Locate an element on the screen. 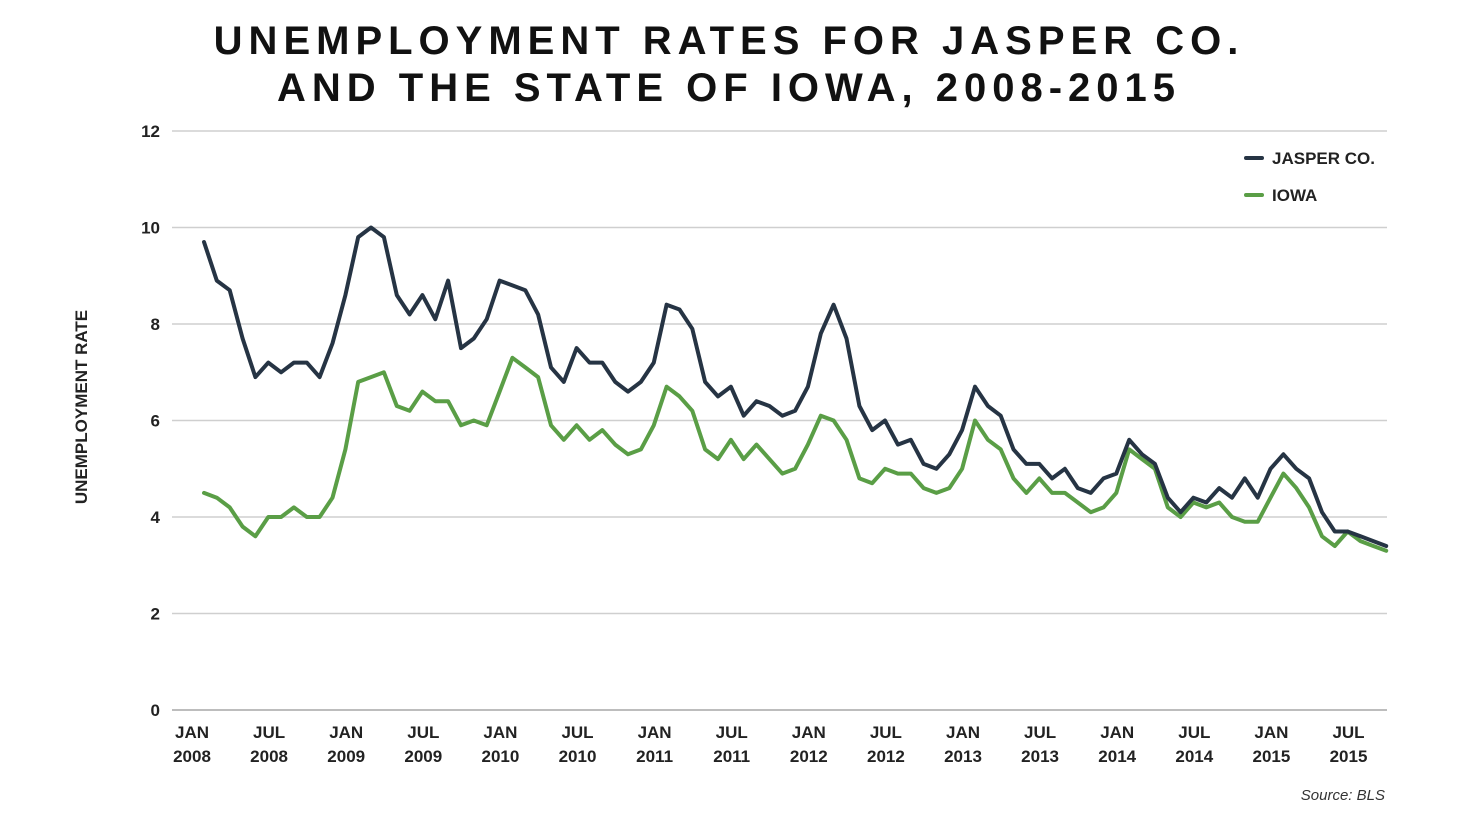 The width and height of the screenshot is (1458, 833). y-tick-label: 12 is located at coordinates (150, 131).